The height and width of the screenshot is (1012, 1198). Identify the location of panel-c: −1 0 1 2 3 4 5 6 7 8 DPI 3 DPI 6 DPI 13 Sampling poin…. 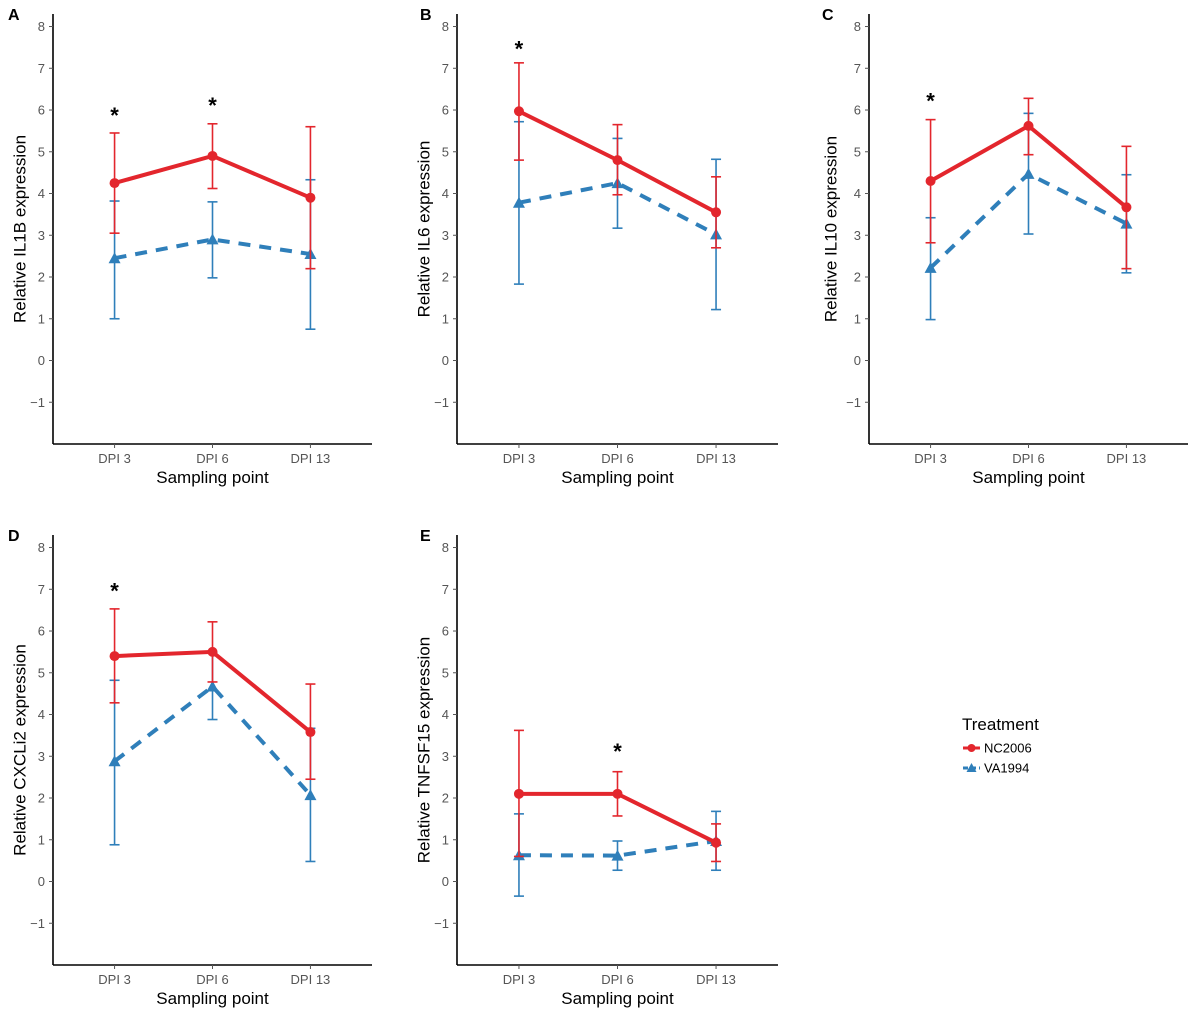
(1004, 247).